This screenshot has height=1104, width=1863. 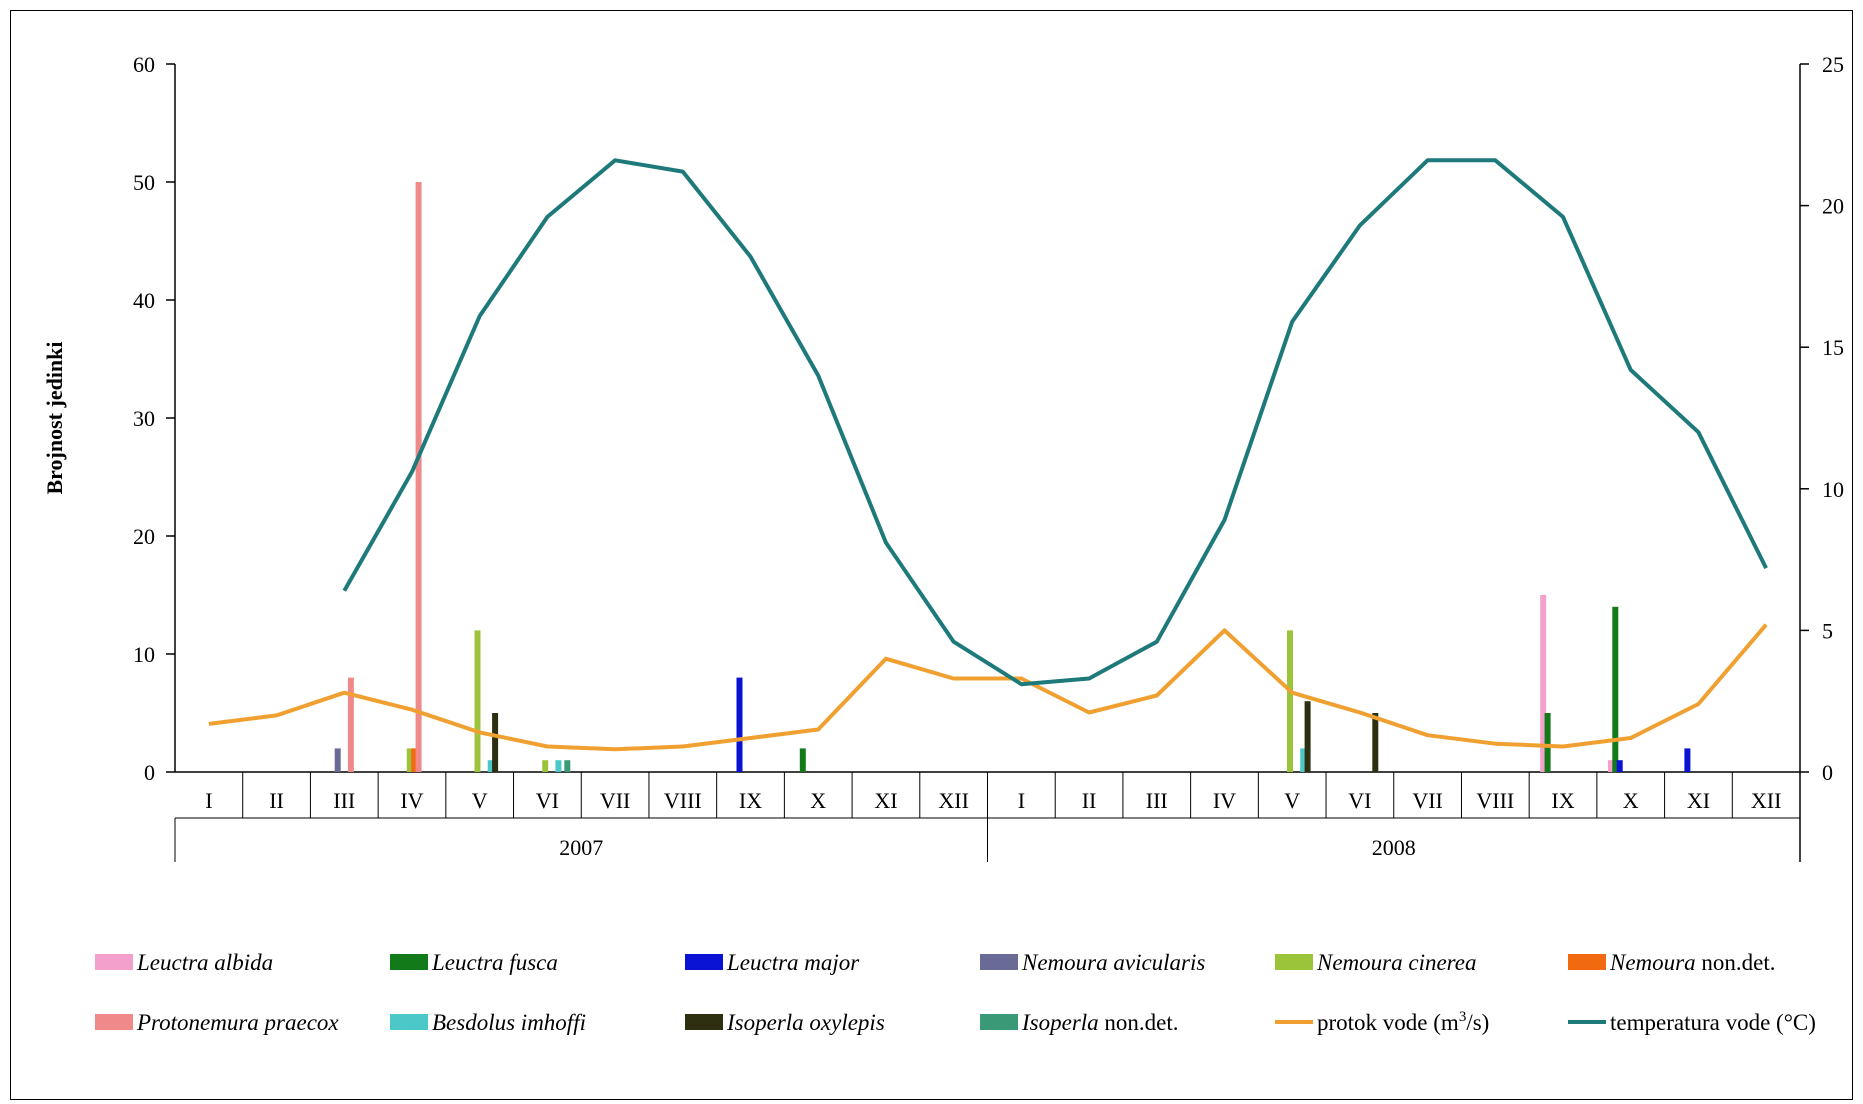 I want to click on right-tick-label: 5, so click(x=1827, y=630).